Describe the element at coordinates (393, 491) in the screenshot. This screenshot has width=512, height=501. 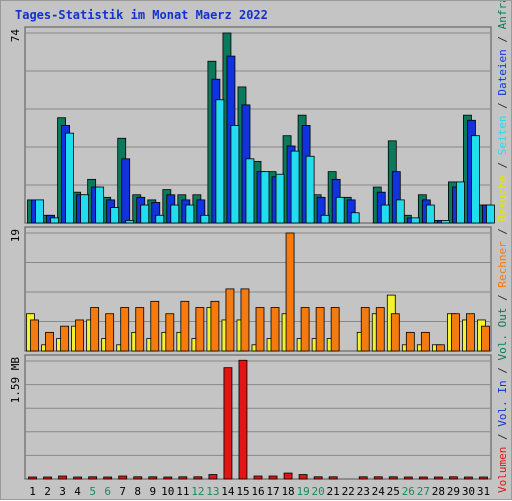
I see `x-tick-label: 25` at that location.